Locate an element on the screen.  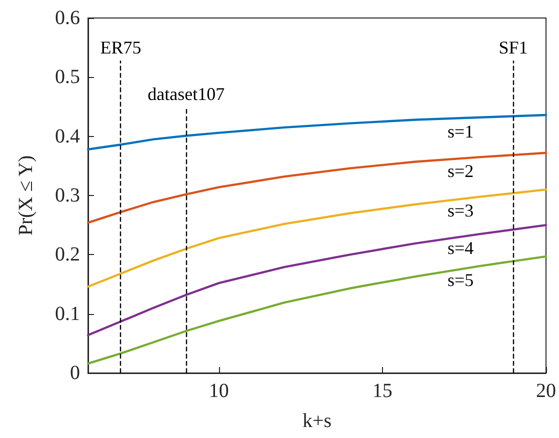
series-label: s=2 is located at coordinates (460, 171).